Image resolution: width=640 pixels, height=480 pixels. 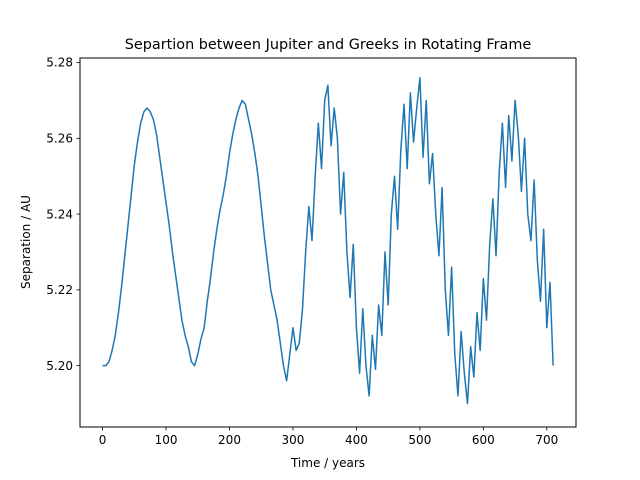 What do you see at coordinates (166, 440) in the screenshot?
I see `x-tick-label: 100` at bounding box center [166, 440].